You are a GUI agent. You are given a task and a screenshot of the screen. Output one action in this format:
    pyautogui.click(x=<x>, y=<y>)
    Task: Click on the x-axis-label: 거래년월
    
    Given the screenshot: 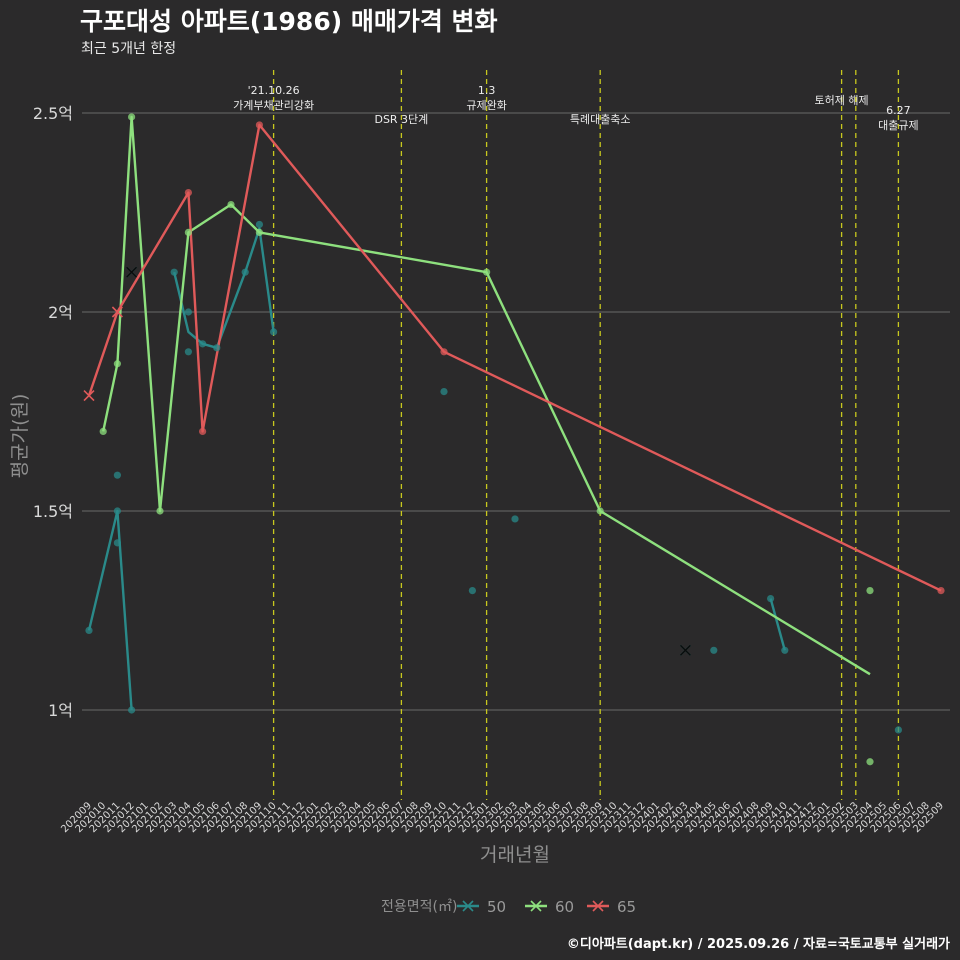 What is the action you would take?
    pyautogui.click(x=515, y=855)
    